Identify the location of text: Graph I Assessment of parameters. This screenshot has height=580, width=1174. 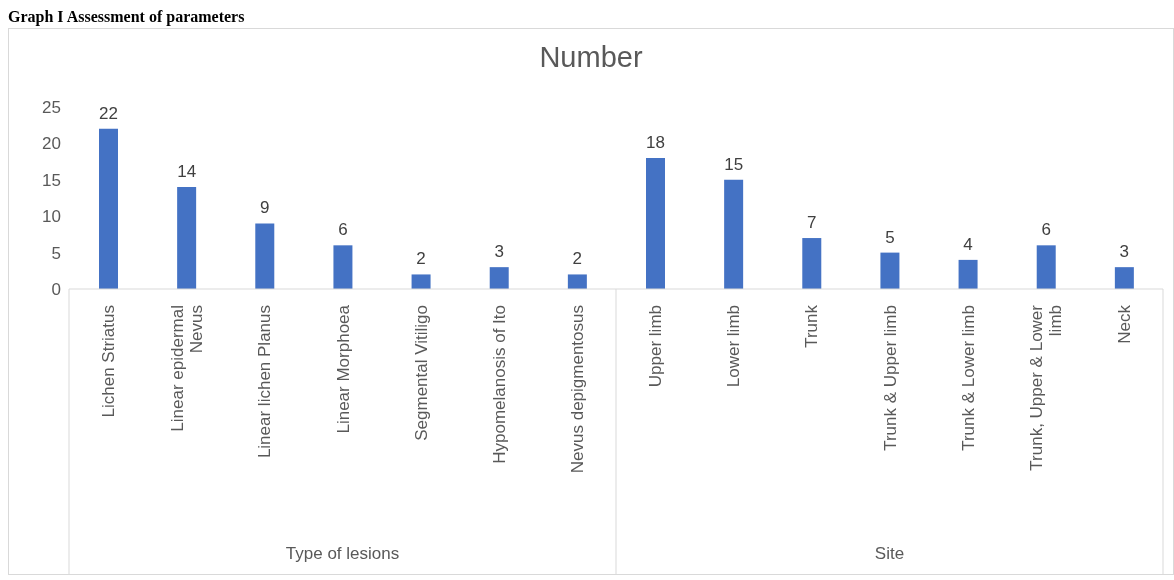
(127, 18).